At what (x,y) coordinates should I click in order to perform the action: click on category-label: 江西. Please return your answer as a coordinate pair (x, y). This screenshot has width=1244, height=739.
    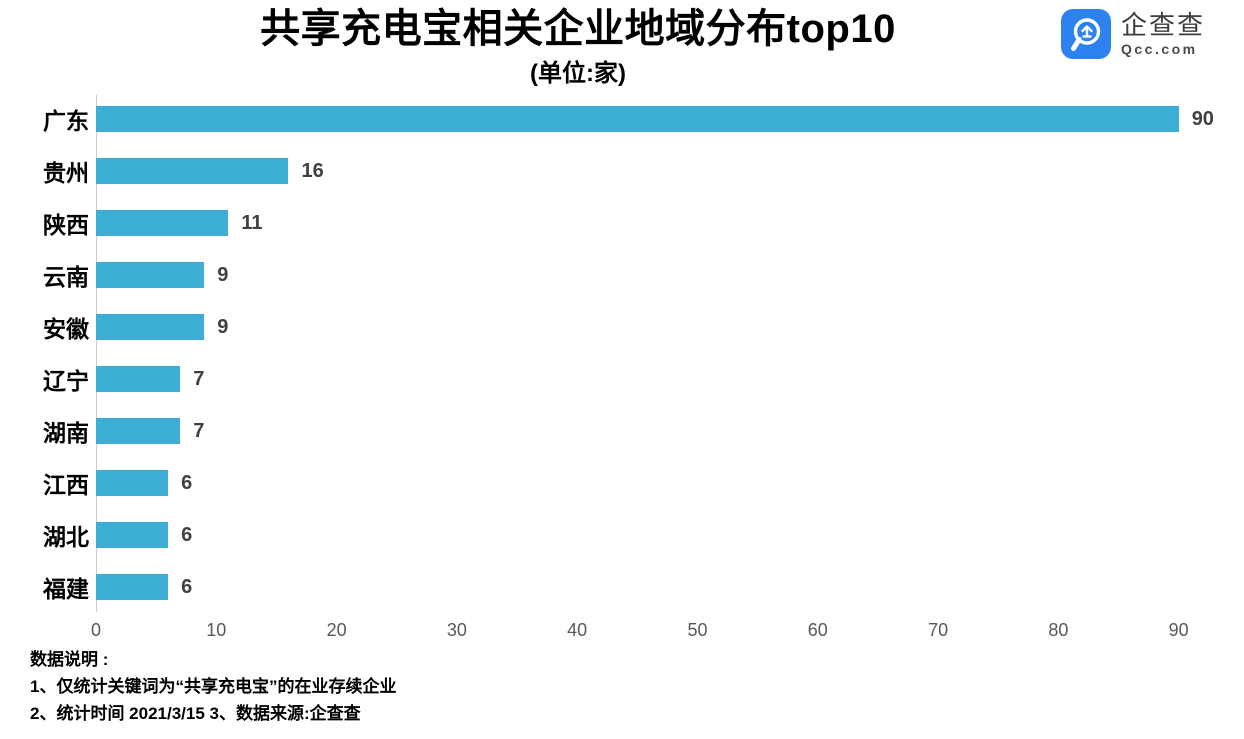
    Looking at the image, I should click on (66, 485).